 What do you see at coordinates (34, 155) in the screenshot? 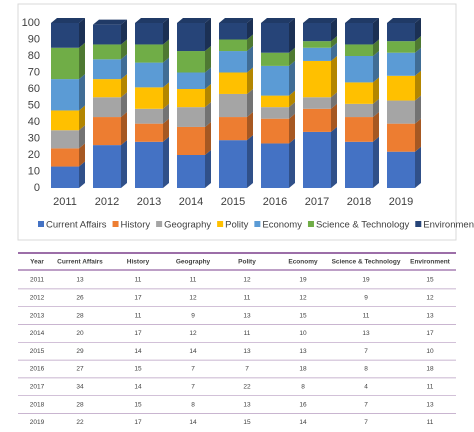
I see `y-tick-label: 20` at bounding box center [34, 155].